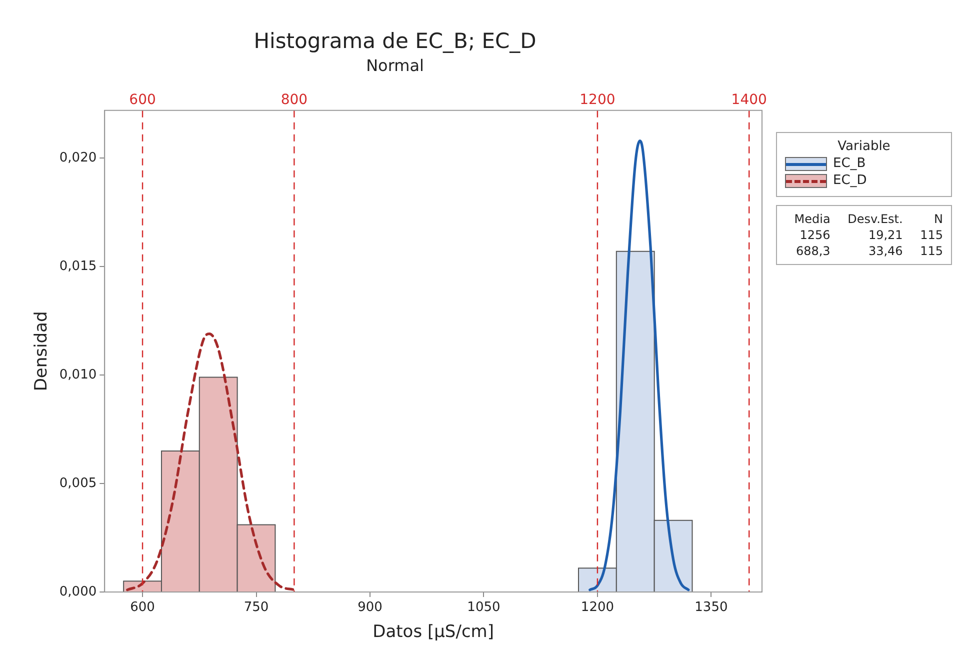  What do you see at coordinates (42, 351) in the screenshot?
I see `y-axis-title: Densidad` at bounding box center [42, 351].